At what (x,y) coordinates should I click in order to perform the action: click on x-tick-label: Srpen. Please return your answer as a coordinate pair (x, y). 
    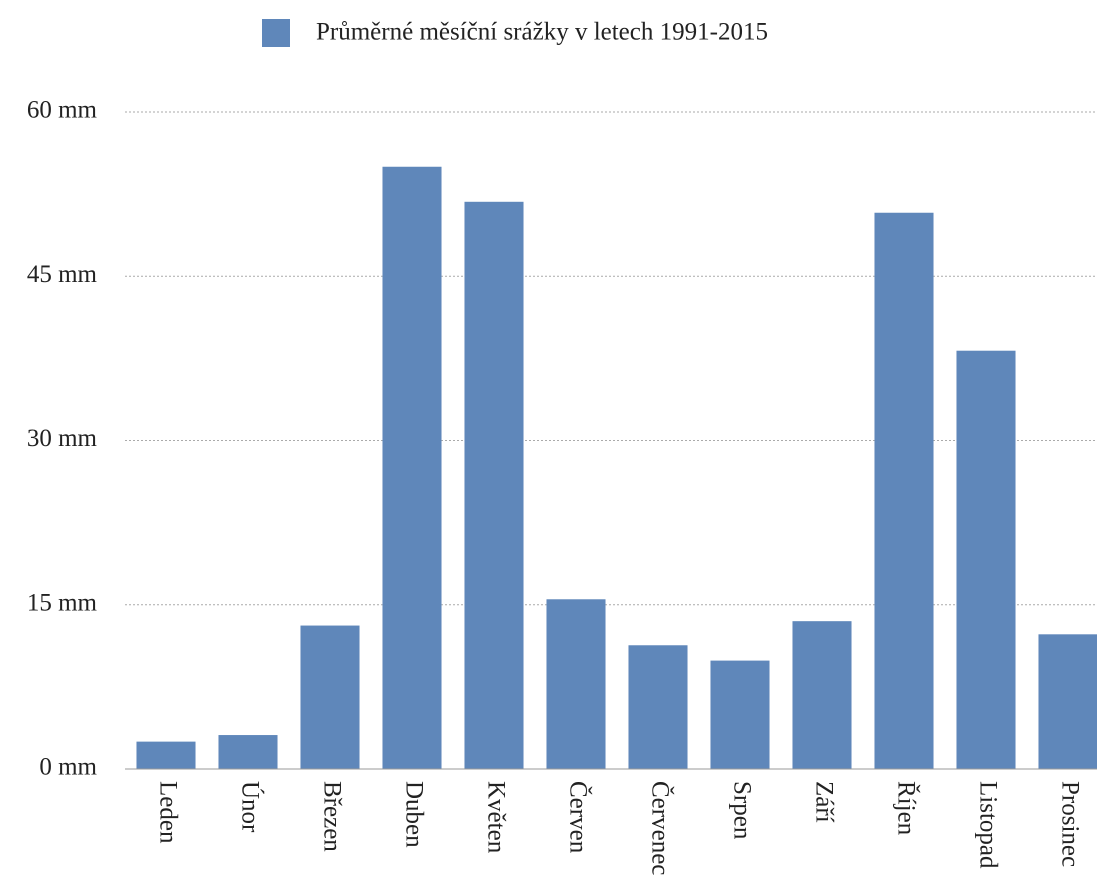
    Looking at the image, I should click on (741, 810).